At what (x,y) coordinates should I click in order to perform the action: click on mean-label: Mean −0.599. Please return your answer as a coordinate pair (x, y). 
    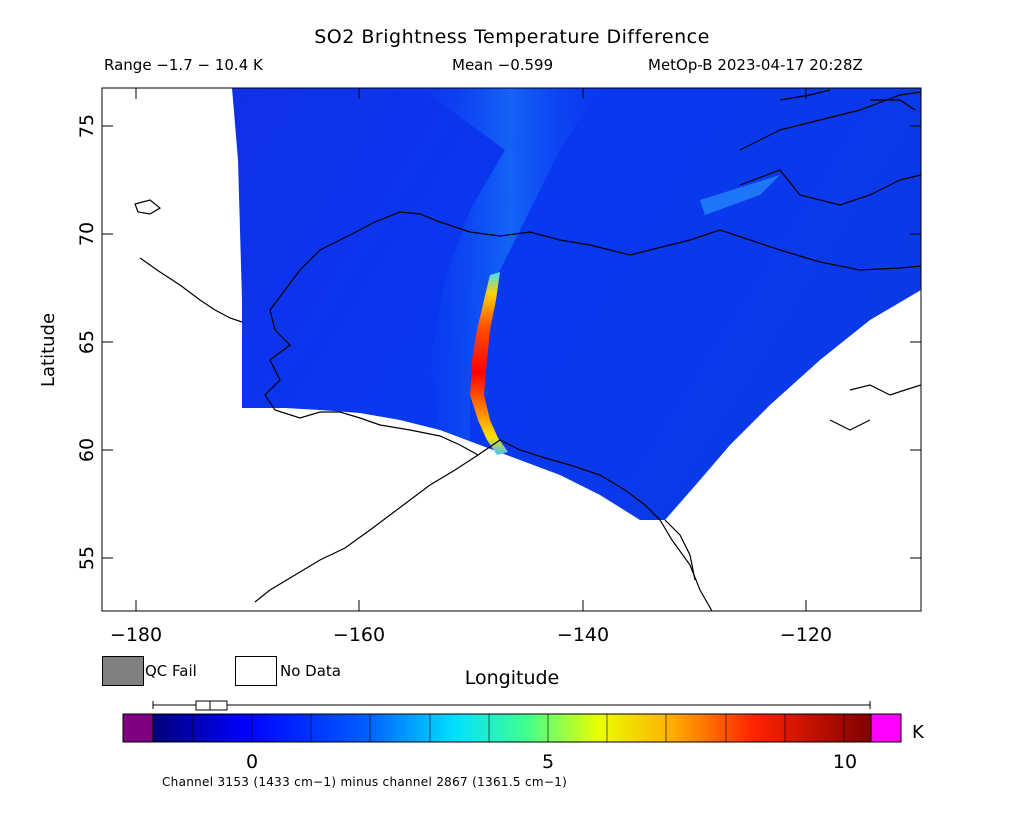
    Looking at the image, I should click on (503, 65).